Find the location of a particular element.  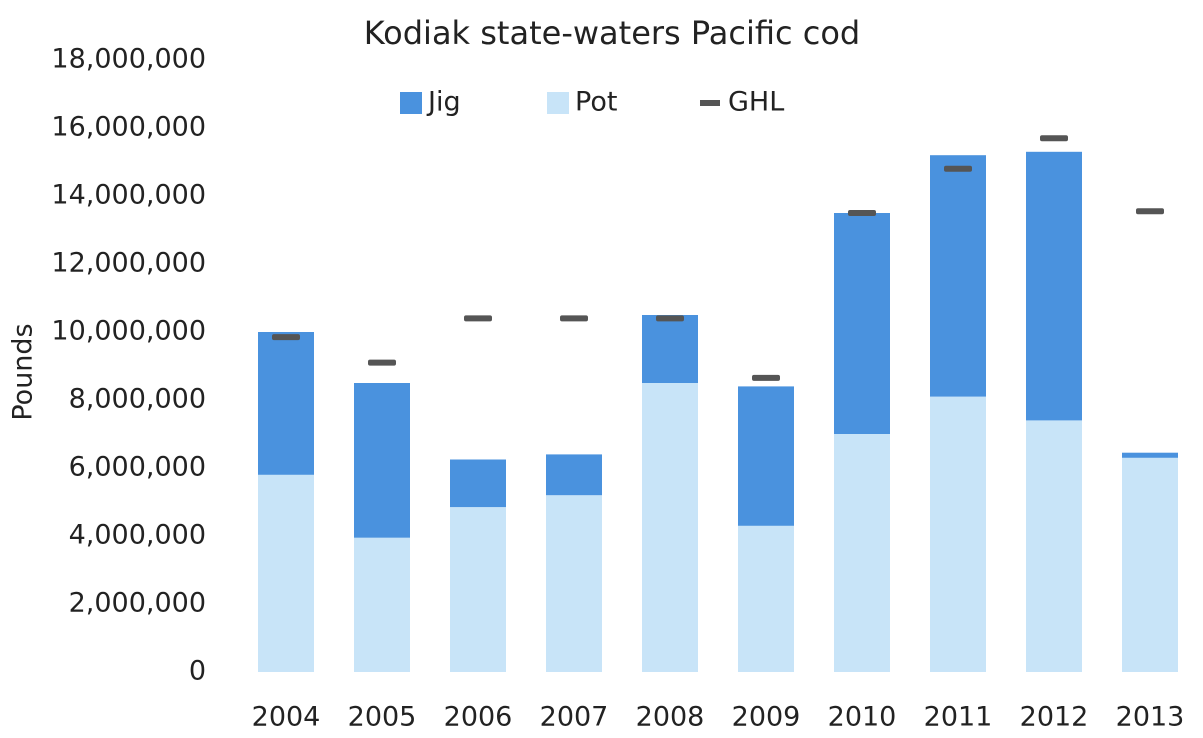

y-tick-label: 8,000,000 is located at coordinates (137, 399).